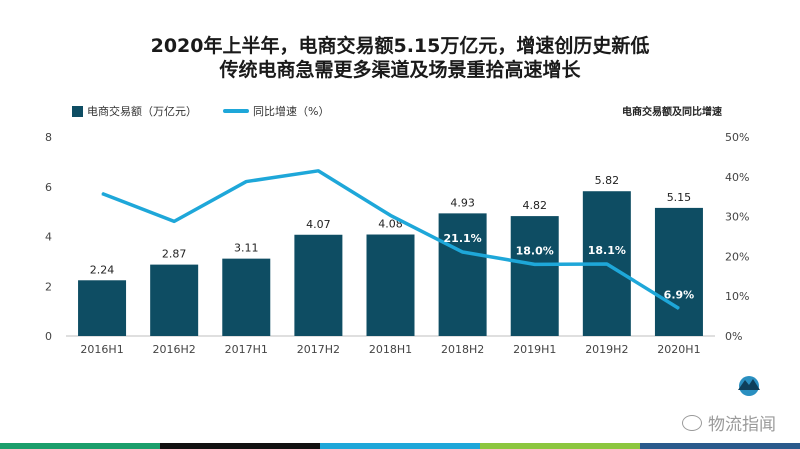 This screenshot has height=449, width=800. I want to click on chart-title-line2: 传统电商急需更多渠道及场景重拾高速增长, so click(400, 70).